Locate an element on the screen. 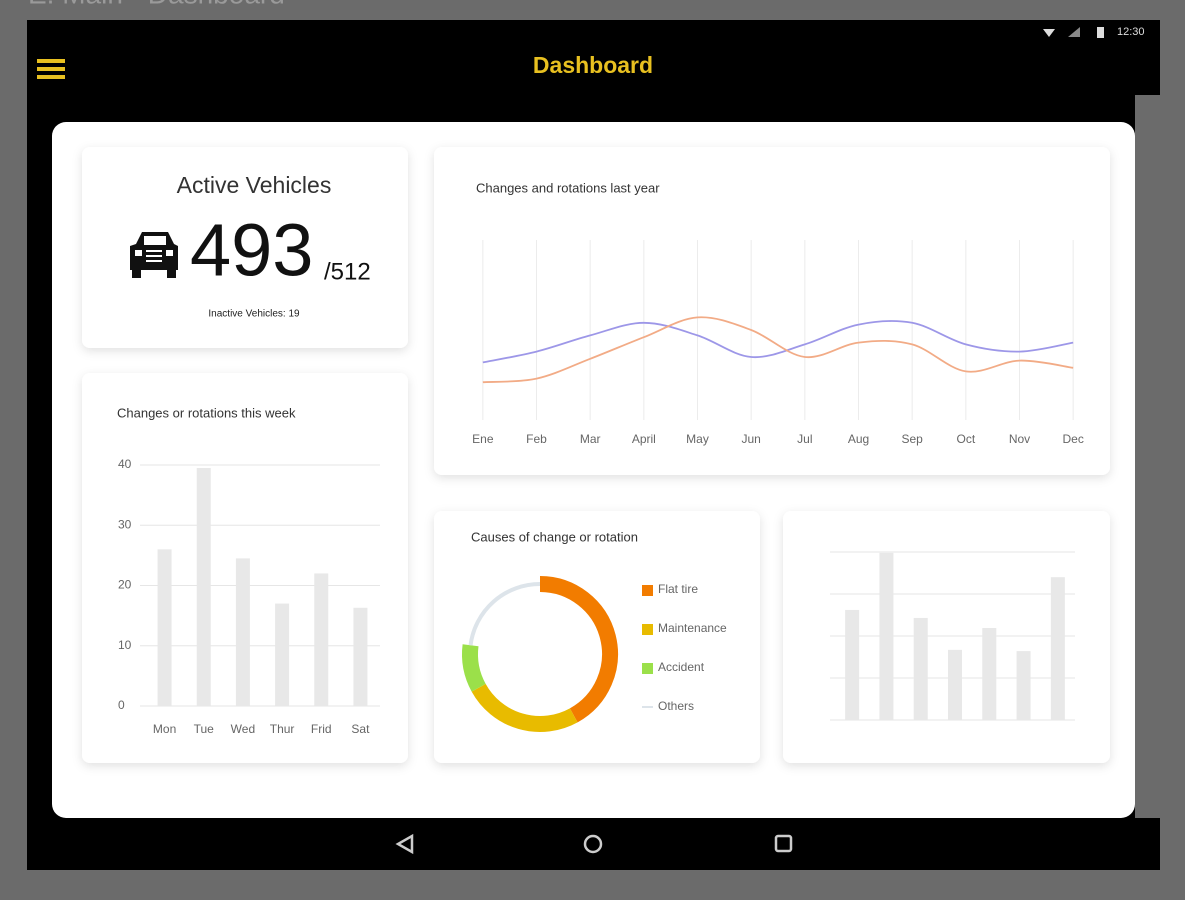 Image resolution: width=1185 pixels, height=900 pixels. x-tick-label: Dec is located at coordinates (1072, 439).